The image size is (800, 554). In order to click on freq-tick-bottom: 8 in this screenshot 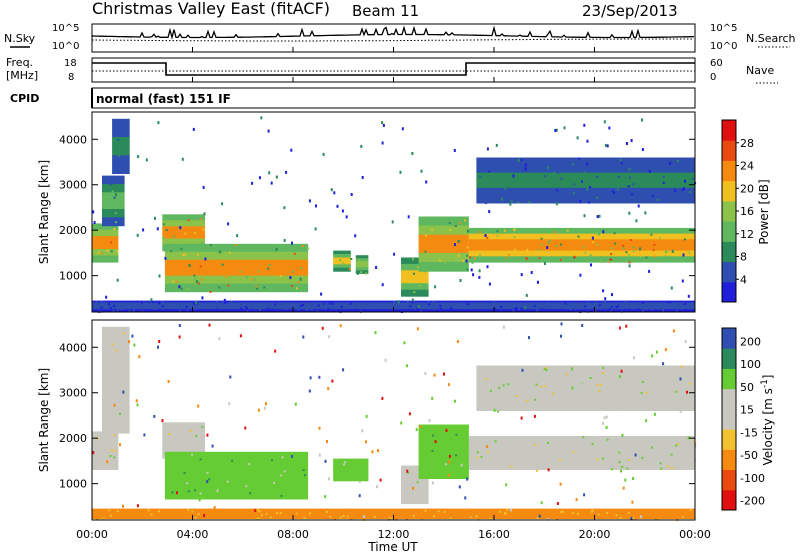, I will do `click(71, 77)`.